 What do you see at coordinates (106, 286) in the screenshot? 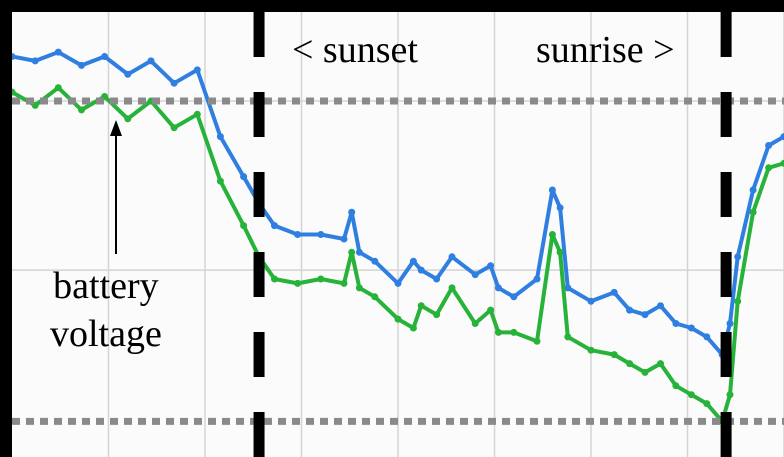
I see `battery-annotation-line1: battery` at bounding box center [106, 286].